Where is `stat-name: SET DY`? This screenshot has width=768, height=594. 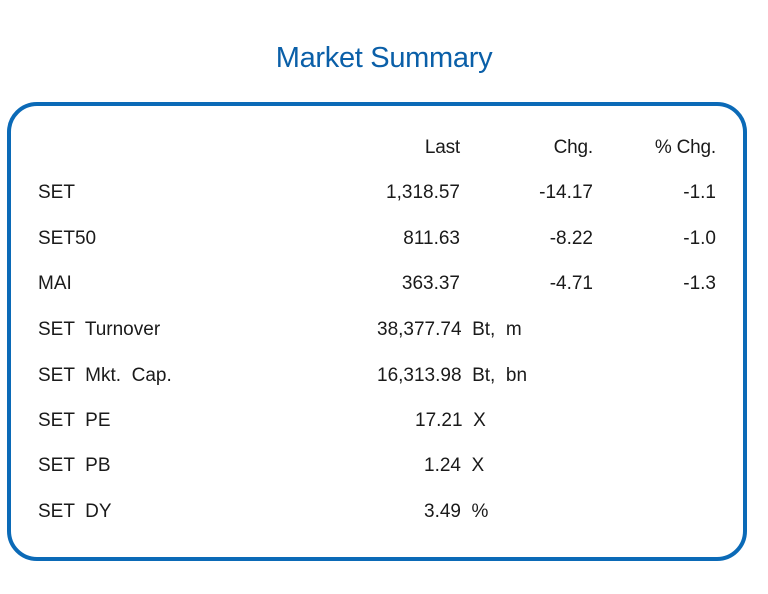
stat-name: SET DY is located at coordinates (75, 511).